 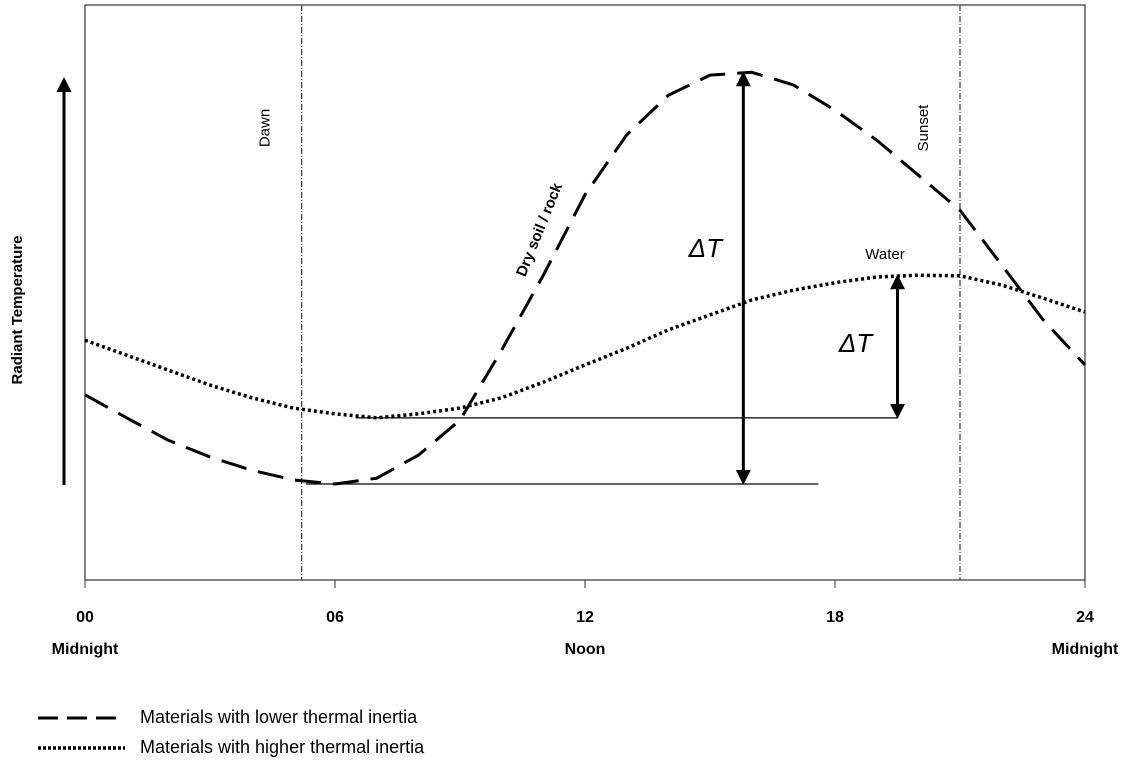 I want to click on series-label: Dry soil / rock, so click(x=539, y=229).